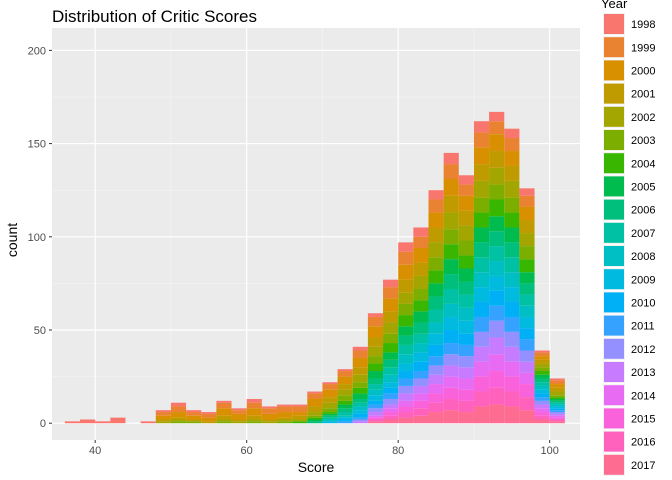 The width and height of the screenshot is (672, 480). What do you see at coordinates (154, 16) in the screenshot?
I see `chart-title: Distribution of Critic Scores` at bounding box center [154, 16].